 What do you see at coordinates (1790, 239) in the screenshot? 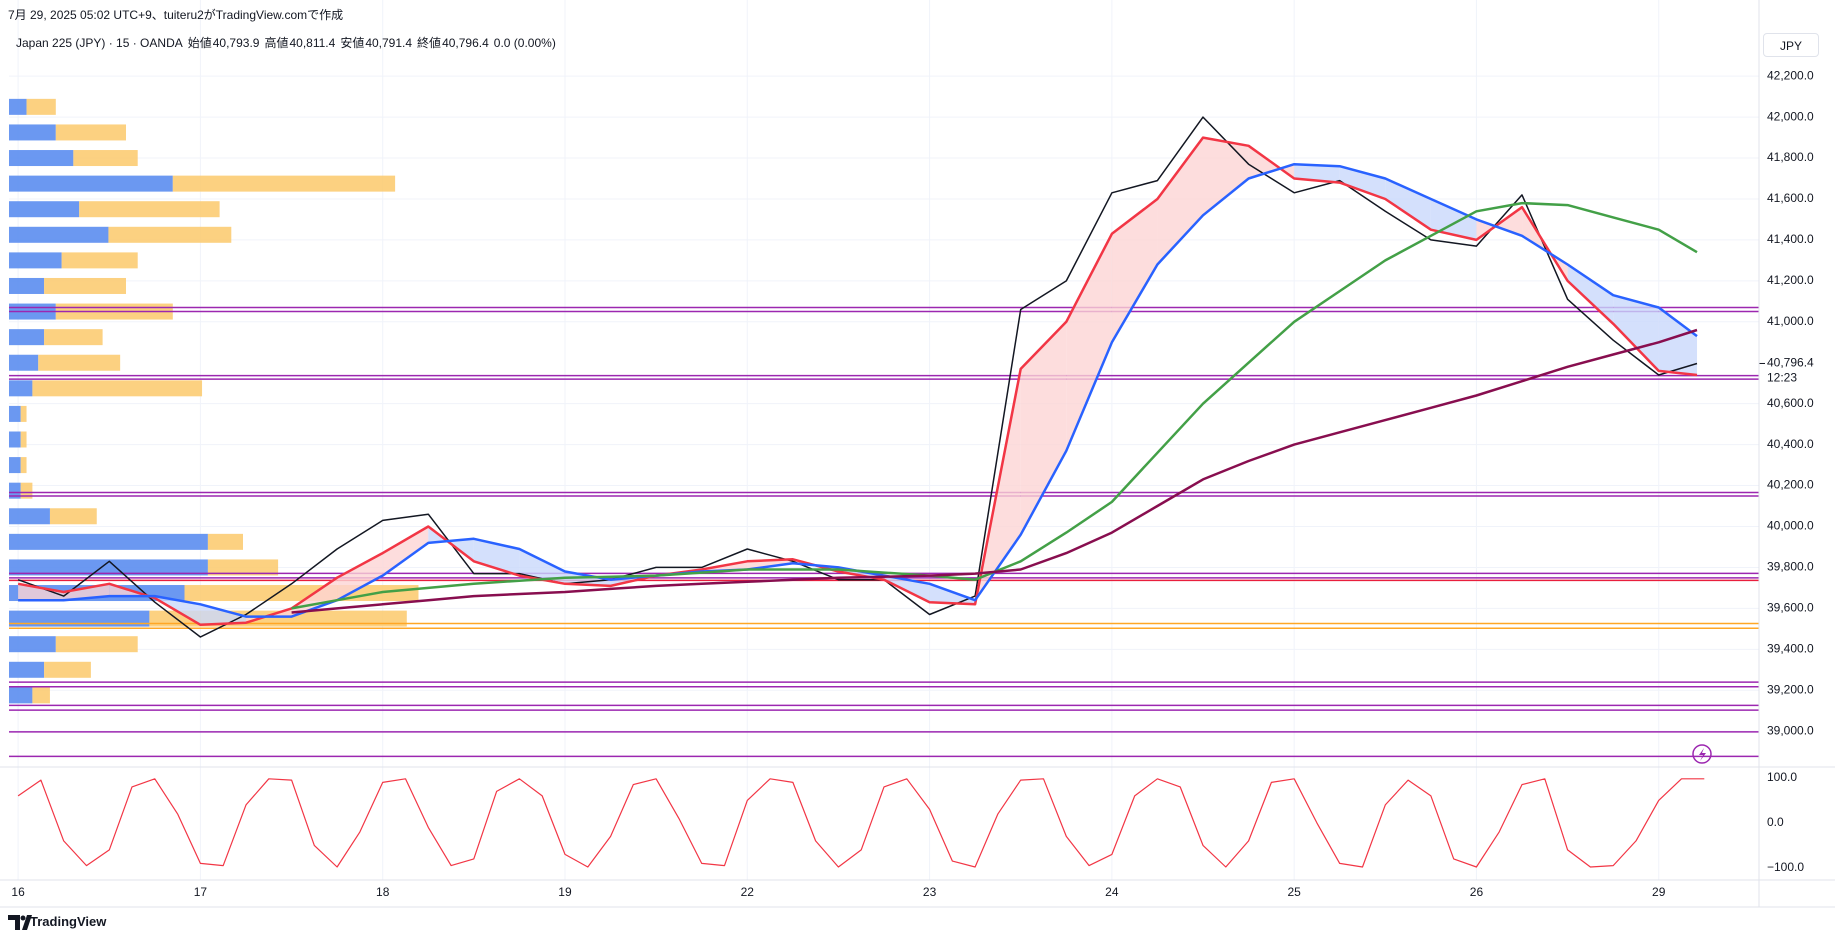
I see `y-tick-label: 41,400.0` at bounding box center [1790, 239].